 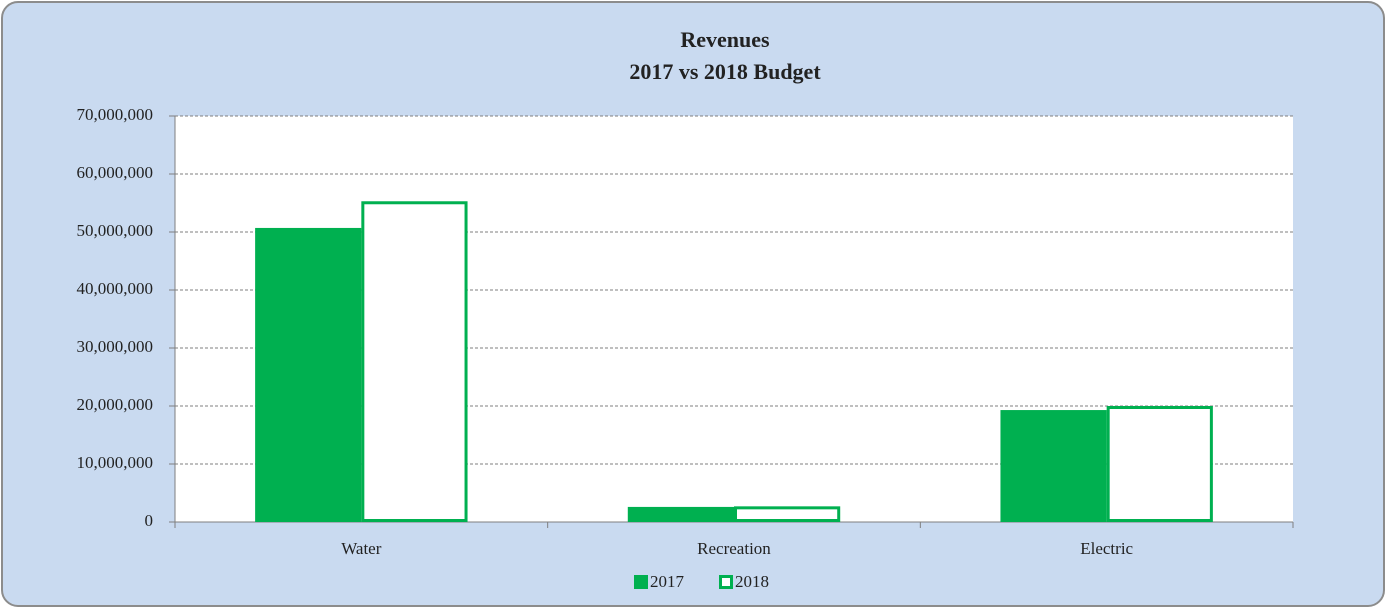 I want to click on y-tick-label: 60,000,000, so click(x=115, y=172).